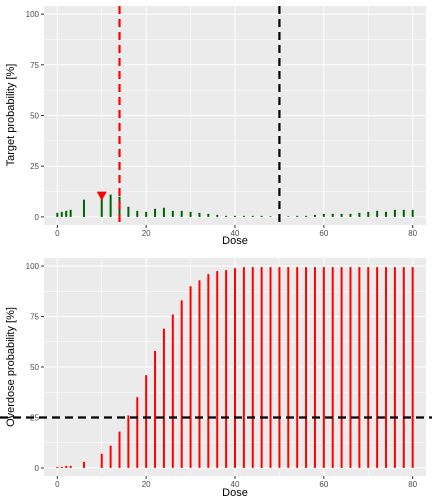 This screenshot has width=432, height=504. Describe the element at coordinates (11, 115) in the screenshot. I see `y-axis-title: Target probability [%]` at that location.